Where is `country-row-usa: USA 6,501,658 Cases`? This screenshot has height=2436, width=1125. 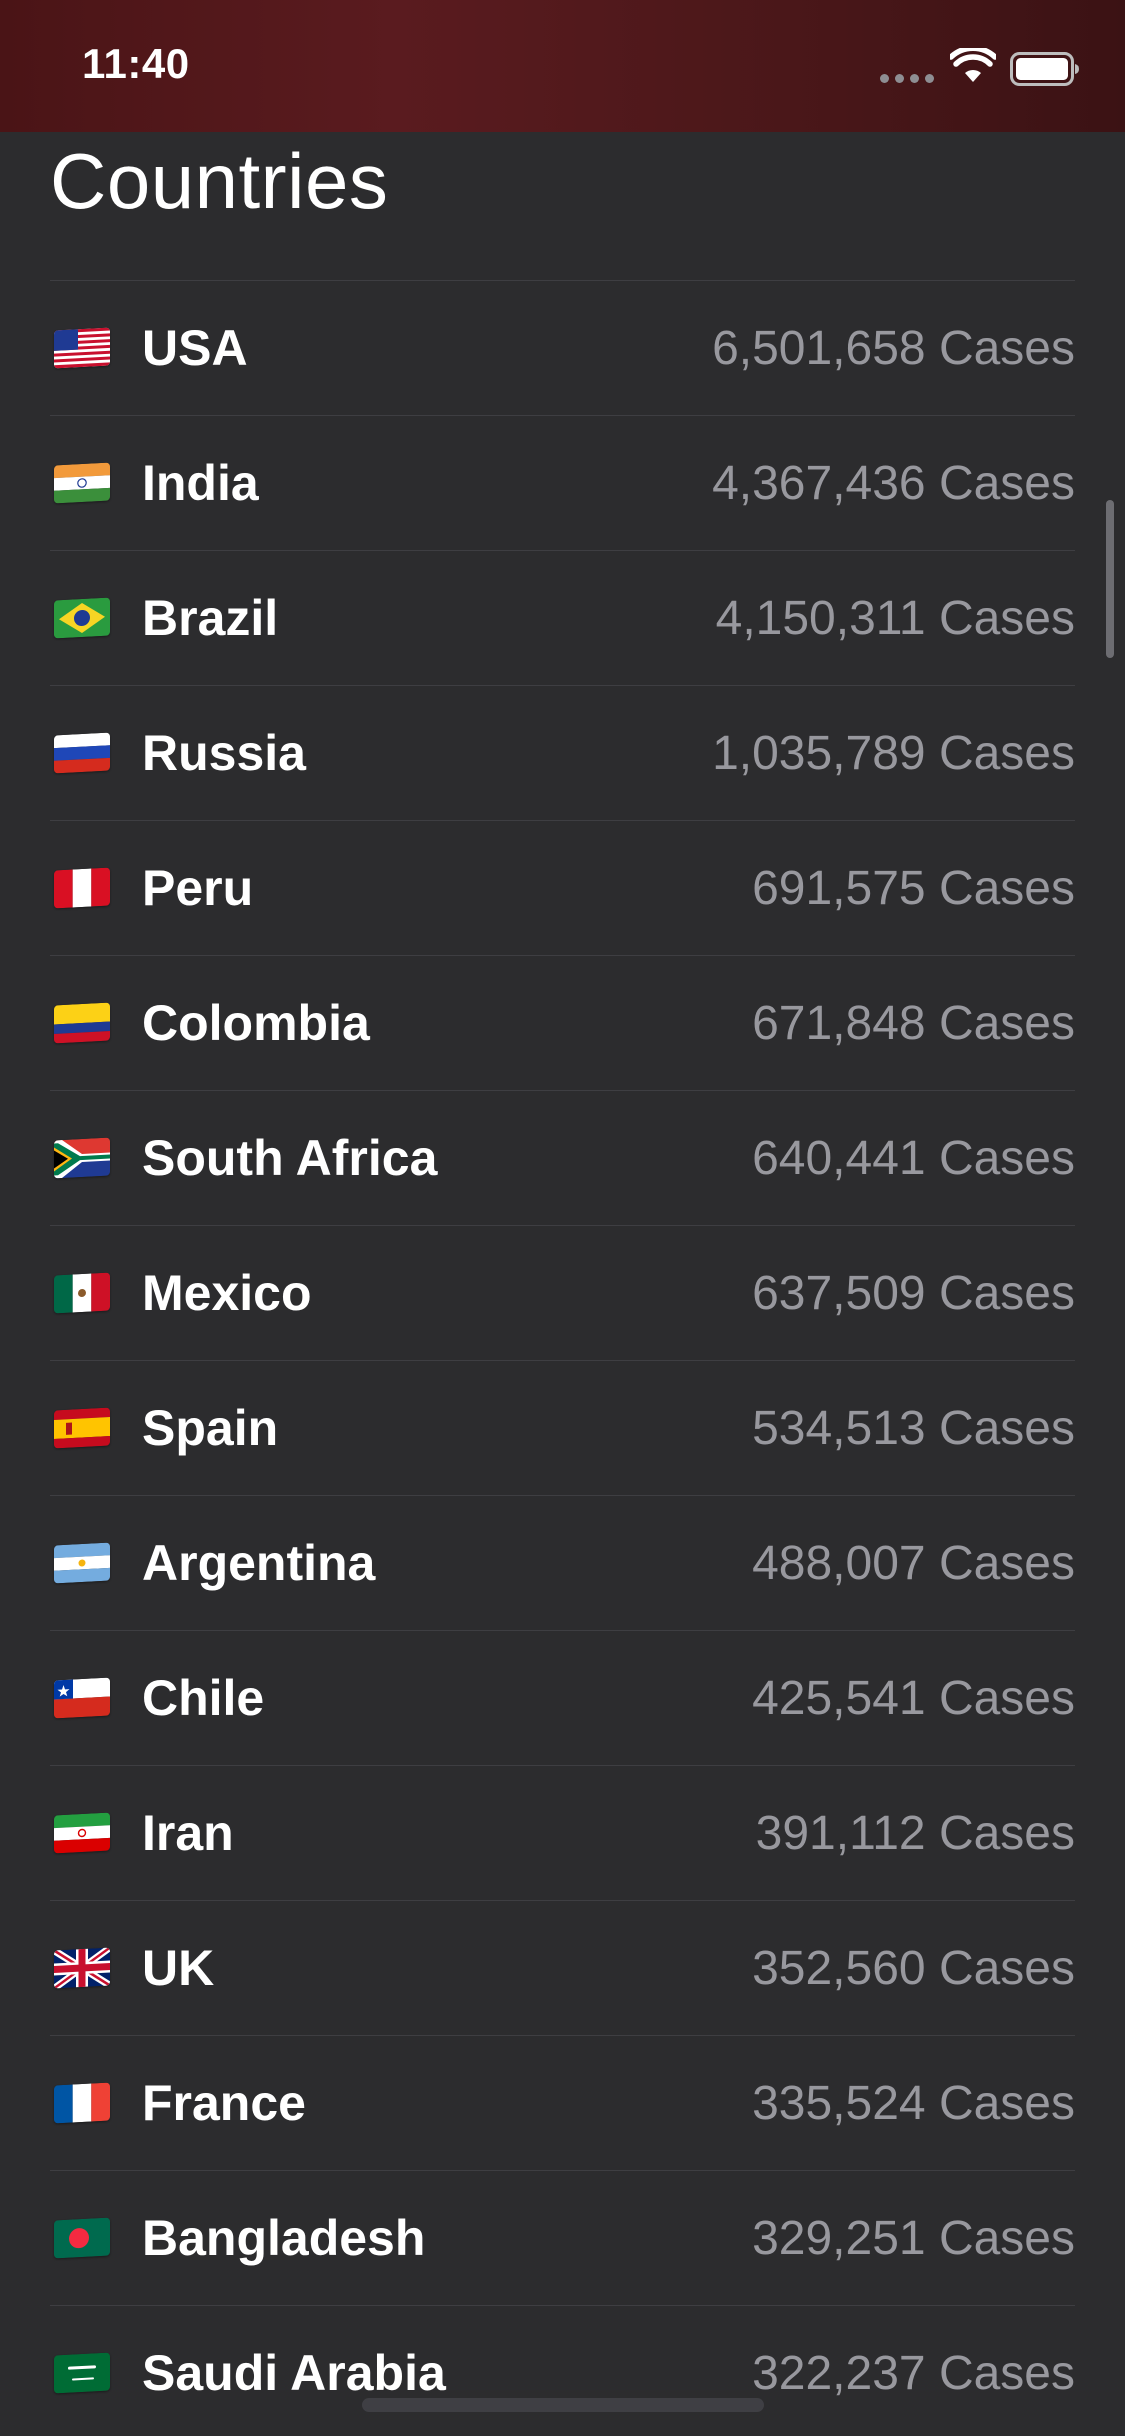 country-row-usa: USA 6,501,658 Cases is located at coordinates (562, 348).